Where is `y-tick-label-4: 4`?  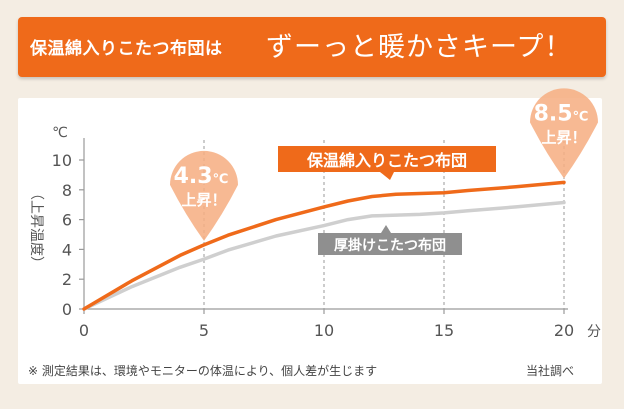 y-tick-label-4: 4 is located at coordinates (67, 249).